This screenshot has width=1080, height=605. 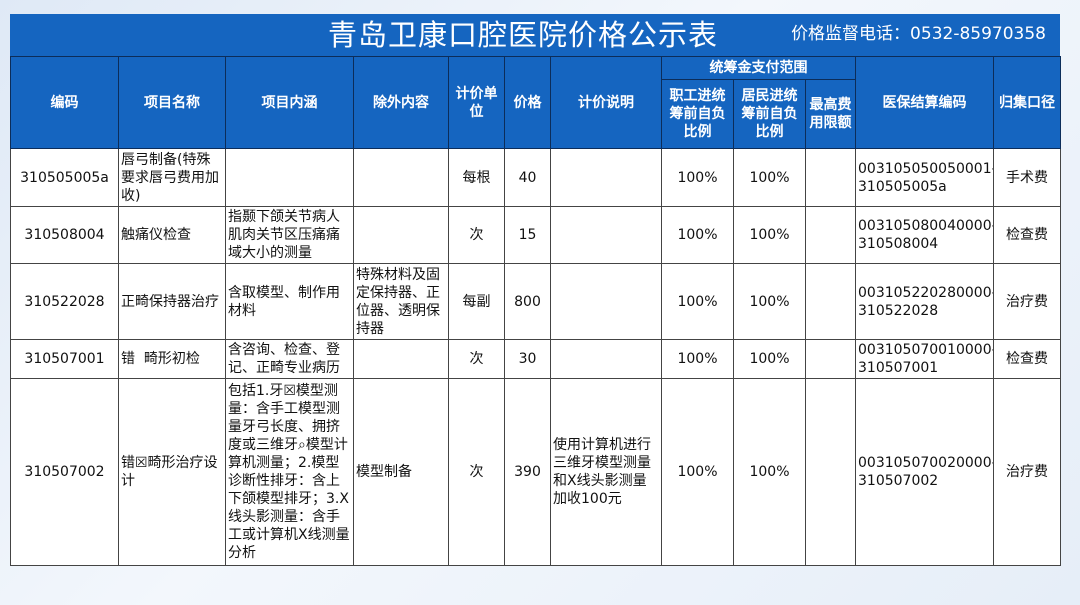 I want to click on col-header-max-limit: 最高费用限额, so click(x=830, y=114).